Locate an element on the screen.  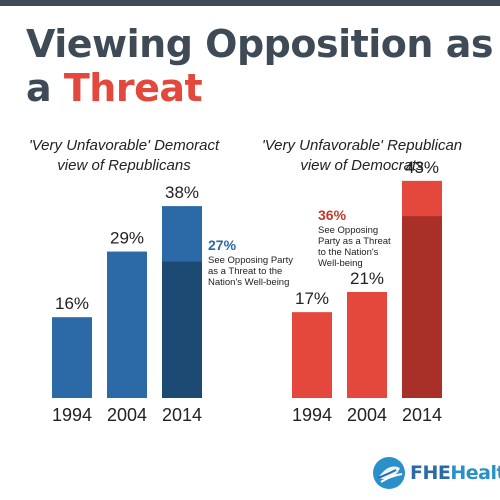
title-highlight: Threat is located at coordinates (133, 88).